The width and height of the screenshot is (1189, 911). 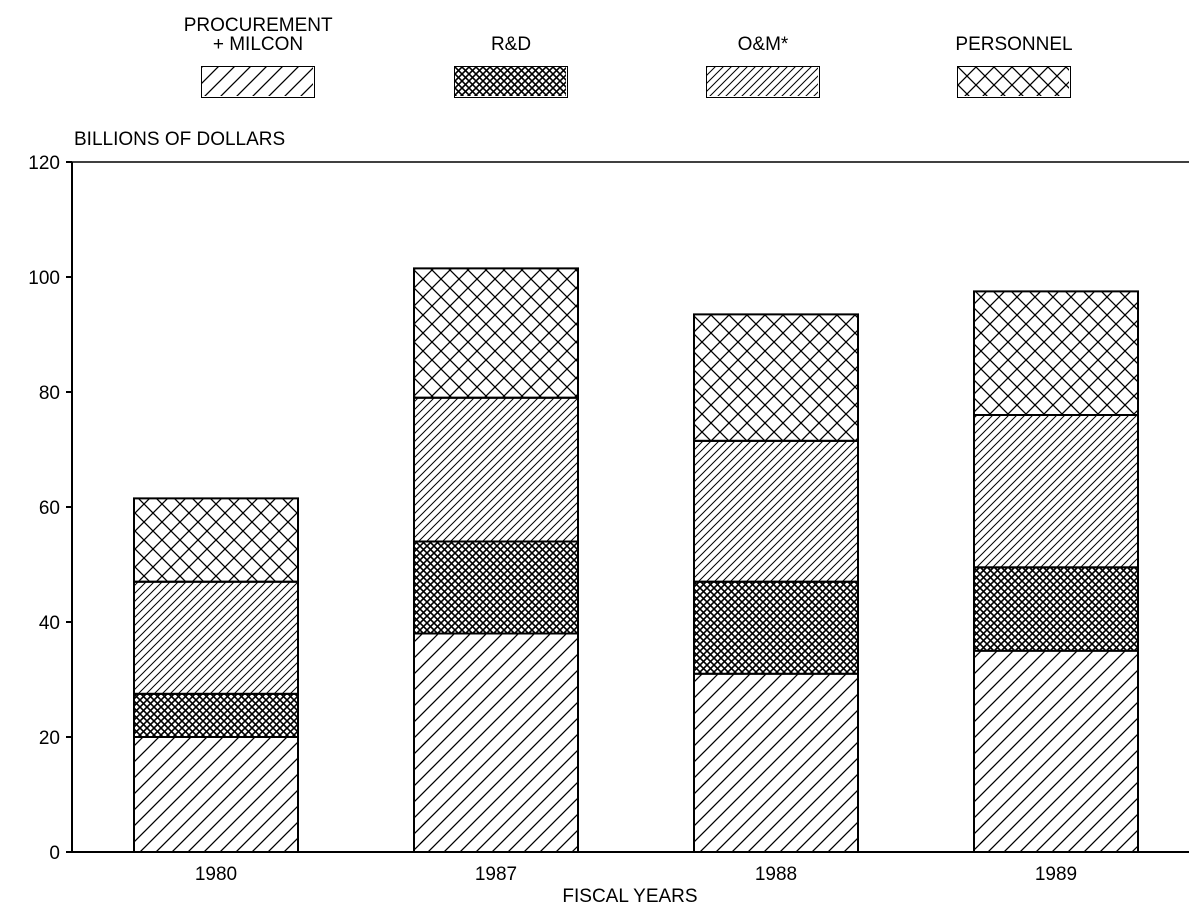 What do you see at coordinates (49, 738) in the screenshot?
I see `y-tick-label: 20` at bounding box center [49, 738].